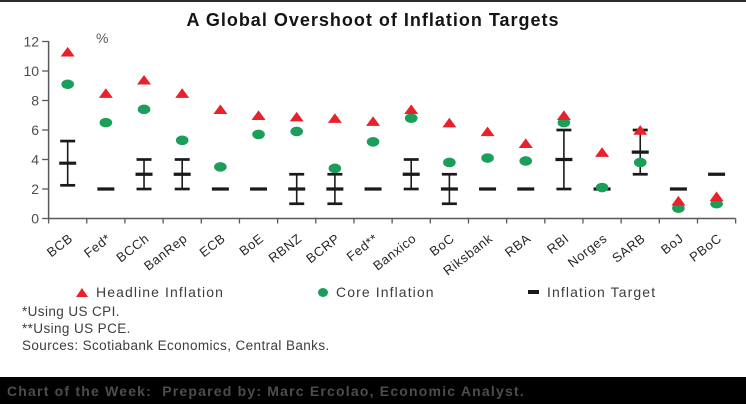 This screenshot has width=746, height=404. I want to click on svg-text: Norges, so click(587, 251).